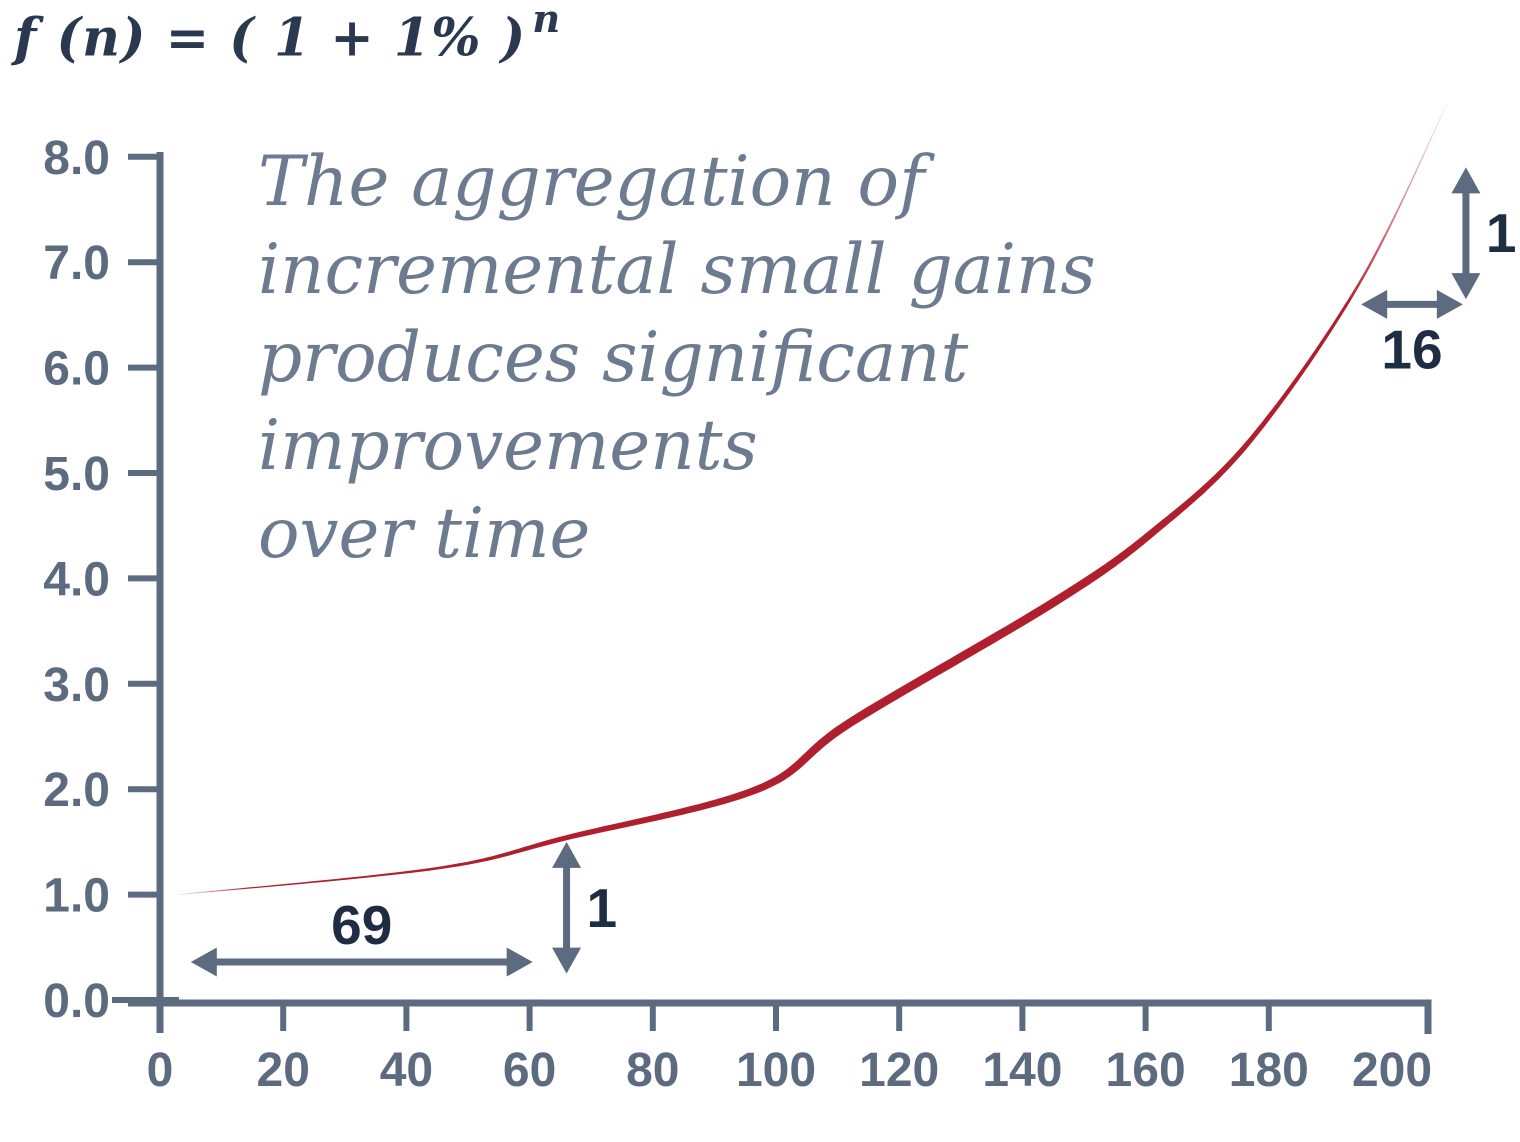  Describe the element at coordinates (780, 1016) in the screenshot. I see `x-axis` at that location.